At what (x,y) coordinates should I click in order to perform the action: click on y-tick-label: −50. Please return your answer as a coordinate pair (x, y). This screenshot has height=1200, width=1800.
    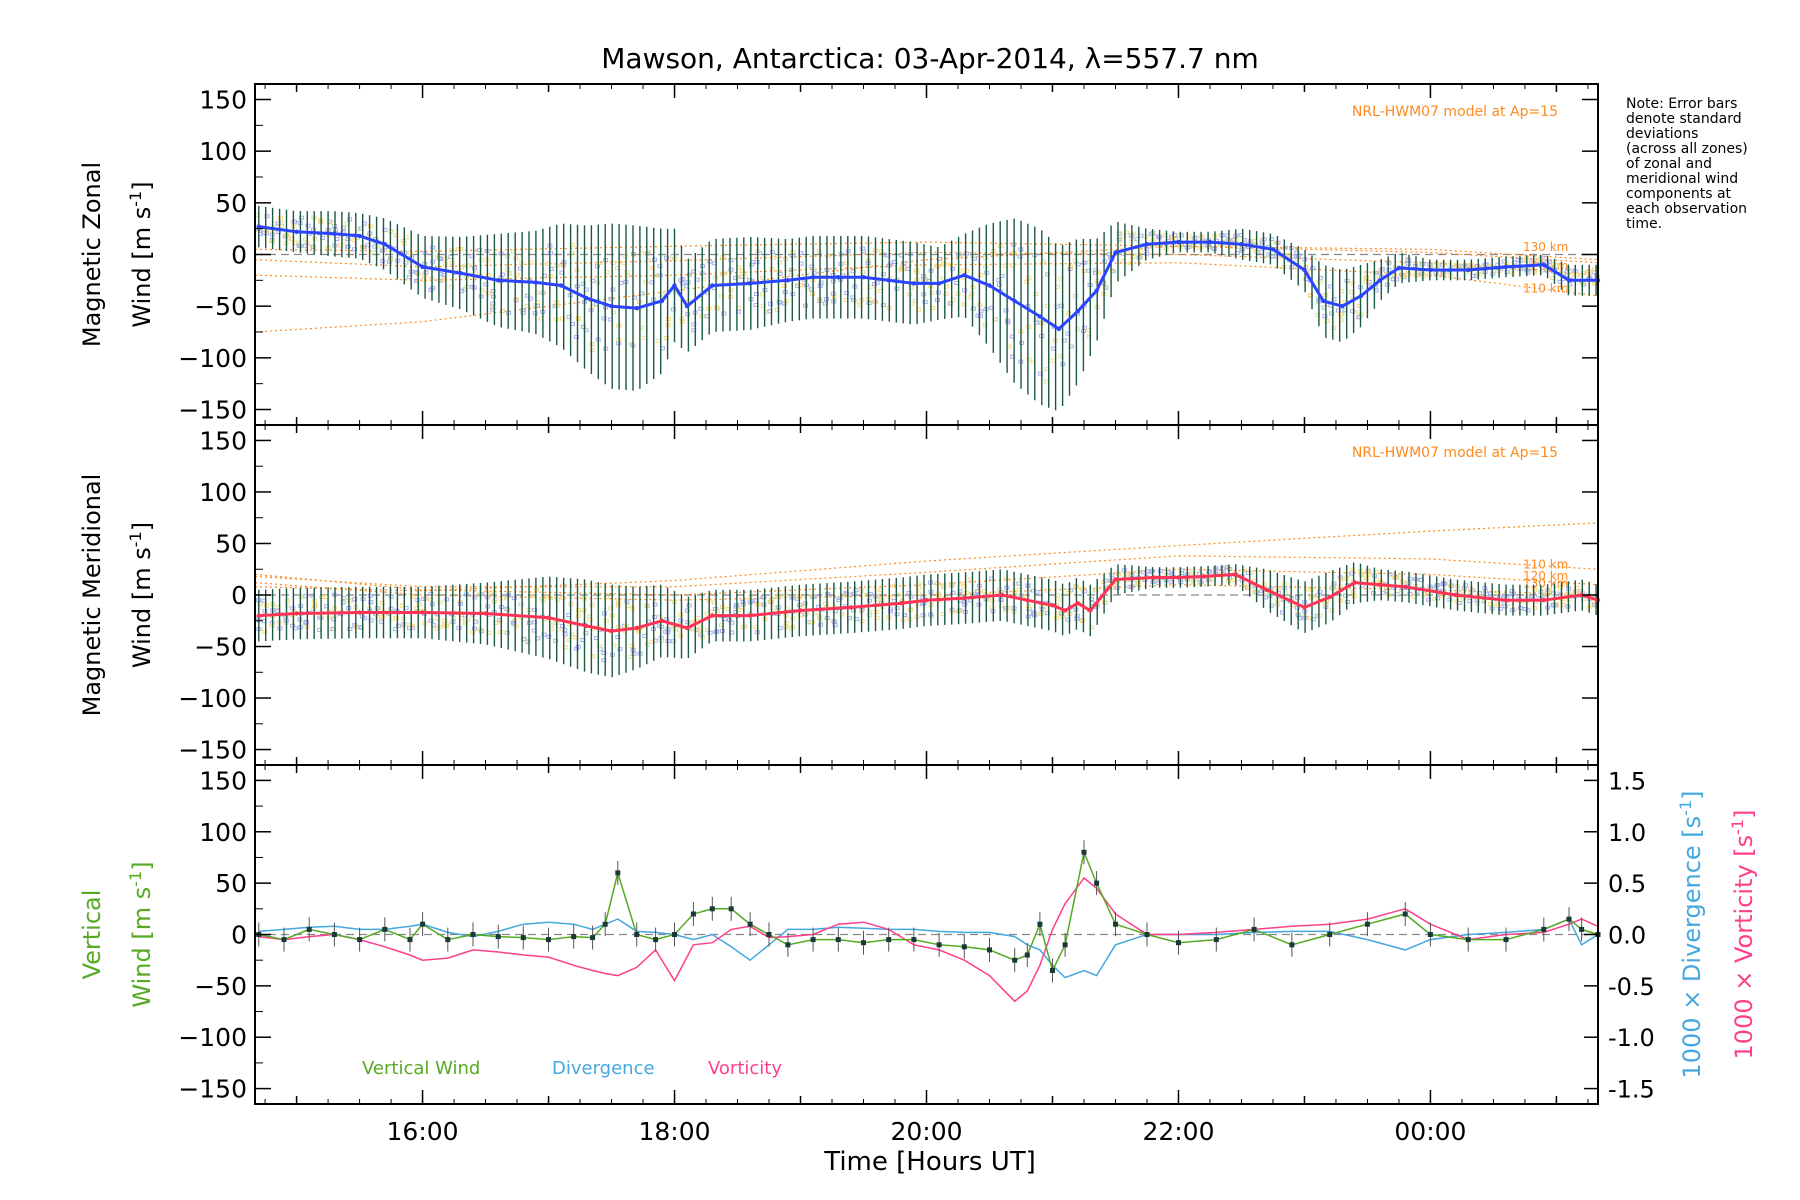
    Looking at the image, I should click on (220, 306).